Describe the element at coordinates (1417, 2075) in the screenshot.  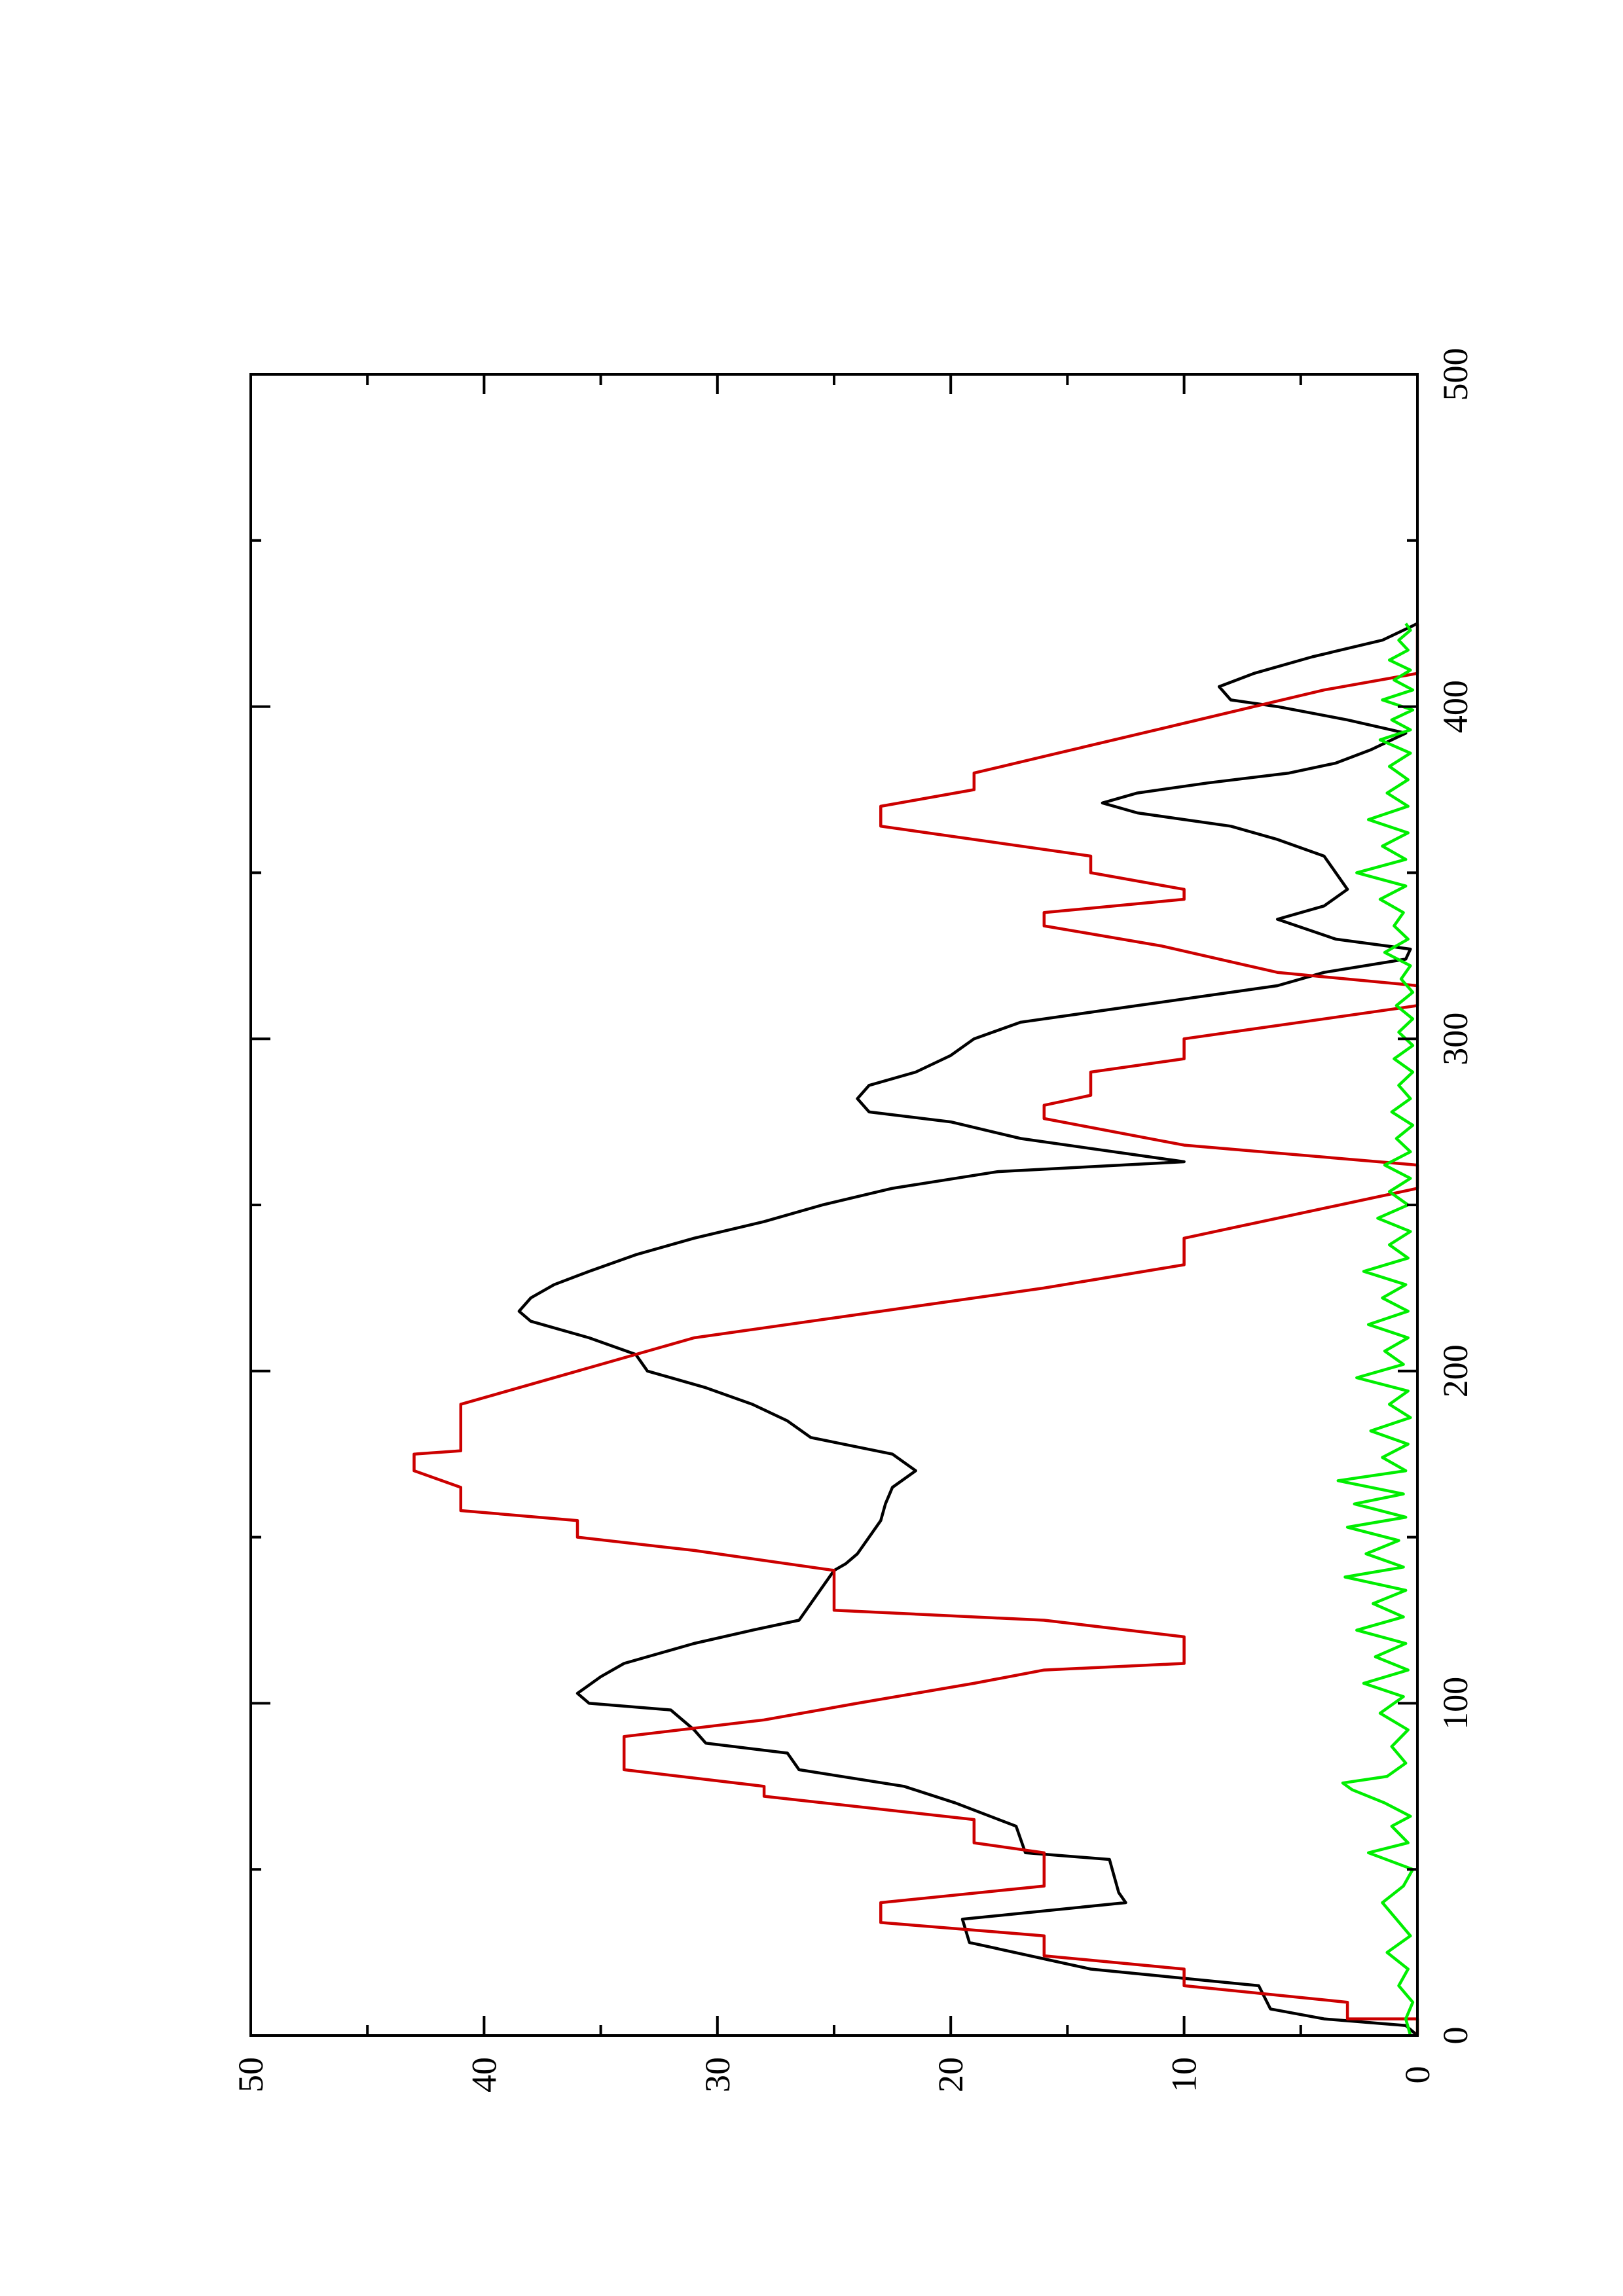
I see `y-tick-label: 0` at that location.